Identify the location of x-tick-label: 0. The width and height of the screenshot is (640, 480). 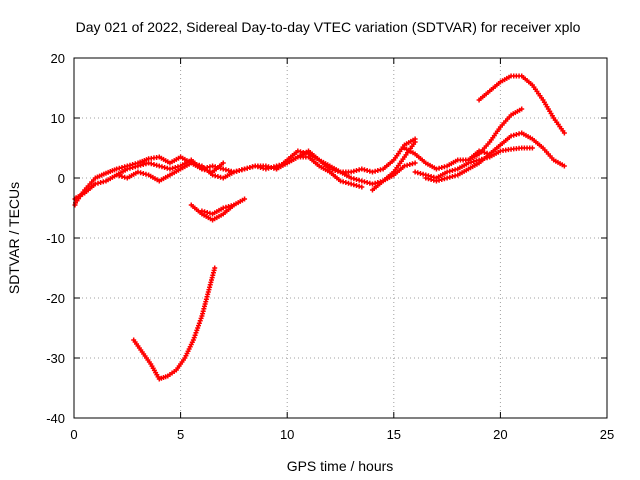
(73, 434).